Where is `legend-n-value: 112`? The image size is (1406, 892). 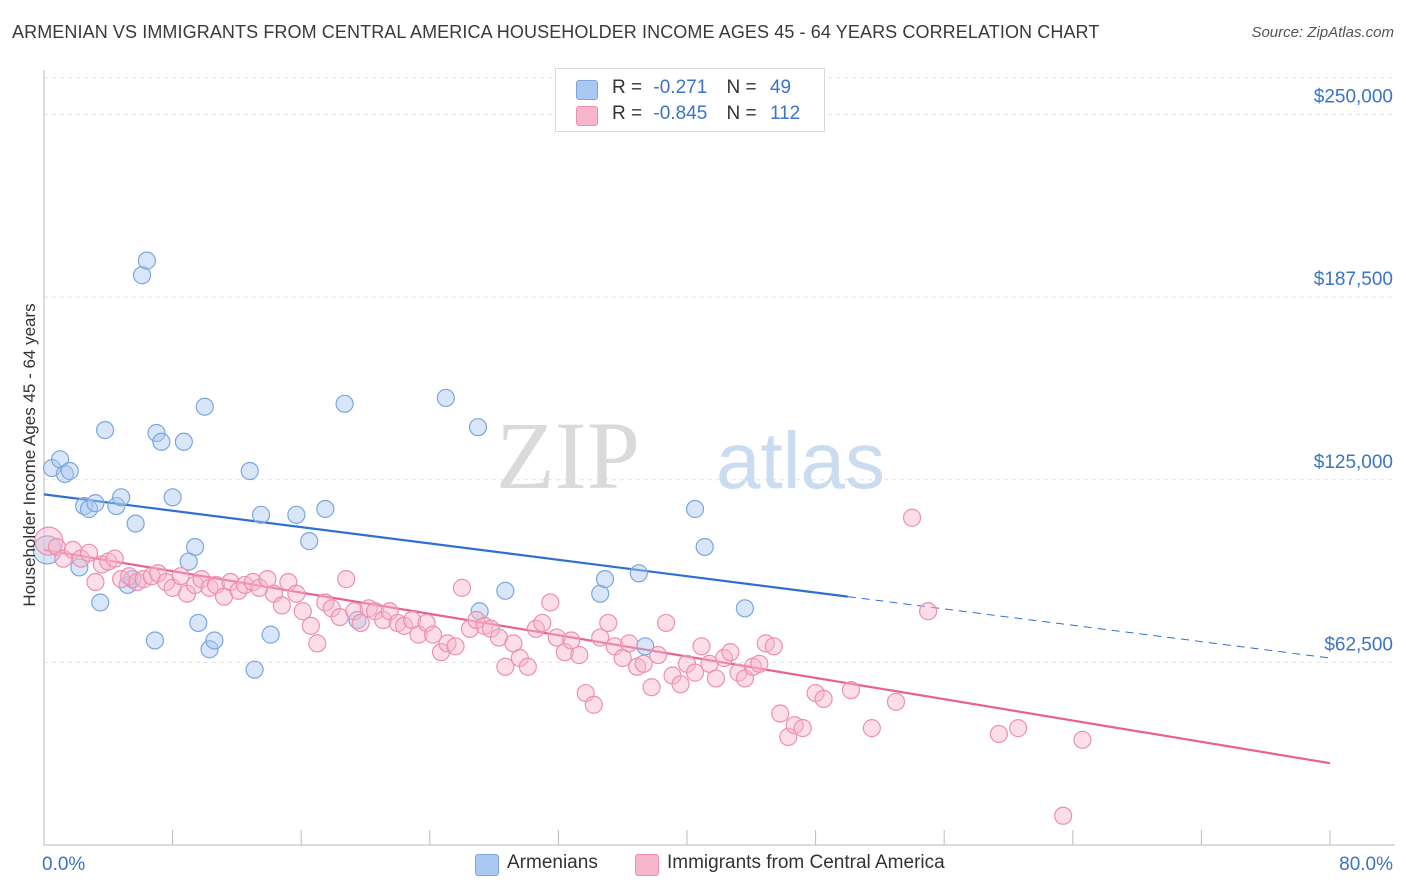 legend-n-value: 112 is located at coordinates (785, 113).